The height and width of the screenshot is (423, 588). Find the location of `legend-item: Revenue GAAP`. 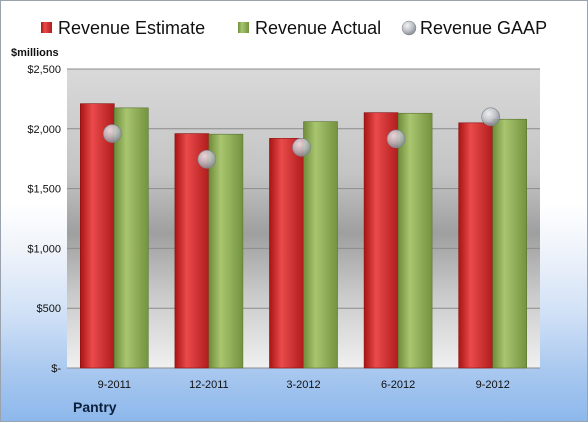

legend-item: Revenue GAAP is located at coordinates (474, 28).